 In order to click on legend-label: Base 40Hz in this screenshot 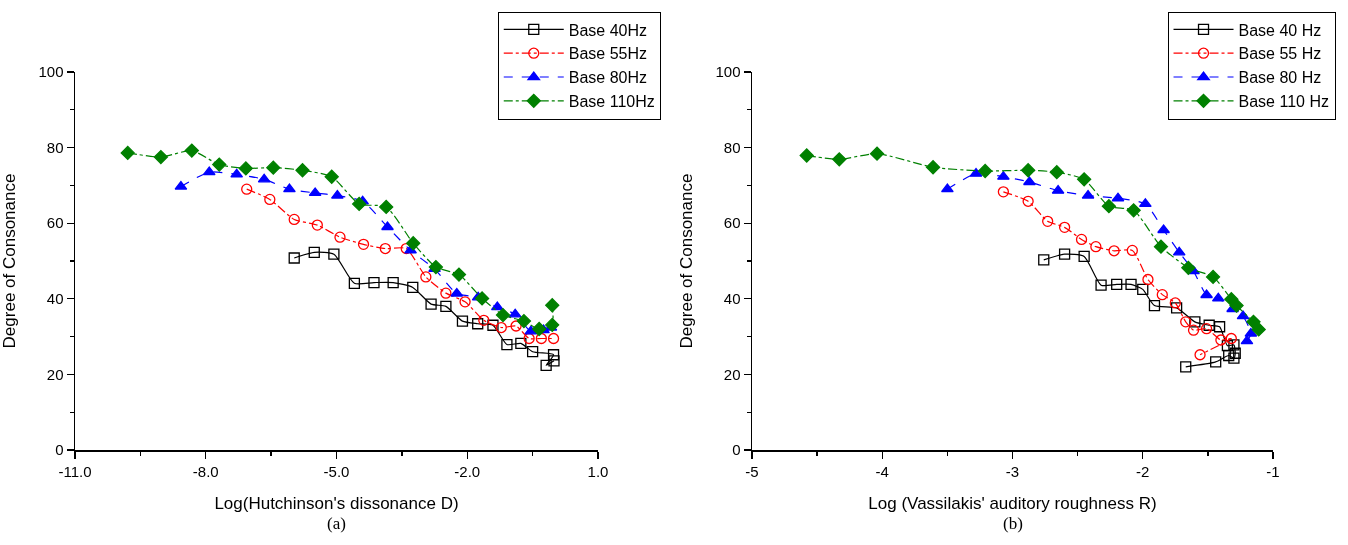, I will do `click(608, 30)`.